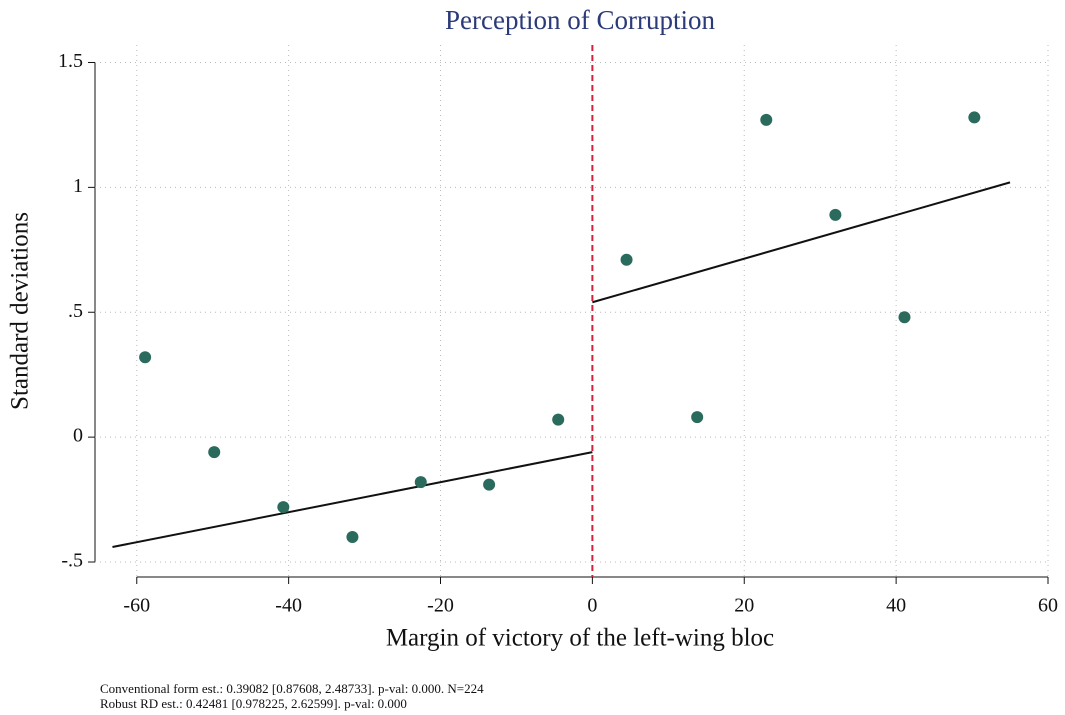 This screenshot has height=715, width=1065. I want to click on x-tick-label: -20, so click(440, 606).